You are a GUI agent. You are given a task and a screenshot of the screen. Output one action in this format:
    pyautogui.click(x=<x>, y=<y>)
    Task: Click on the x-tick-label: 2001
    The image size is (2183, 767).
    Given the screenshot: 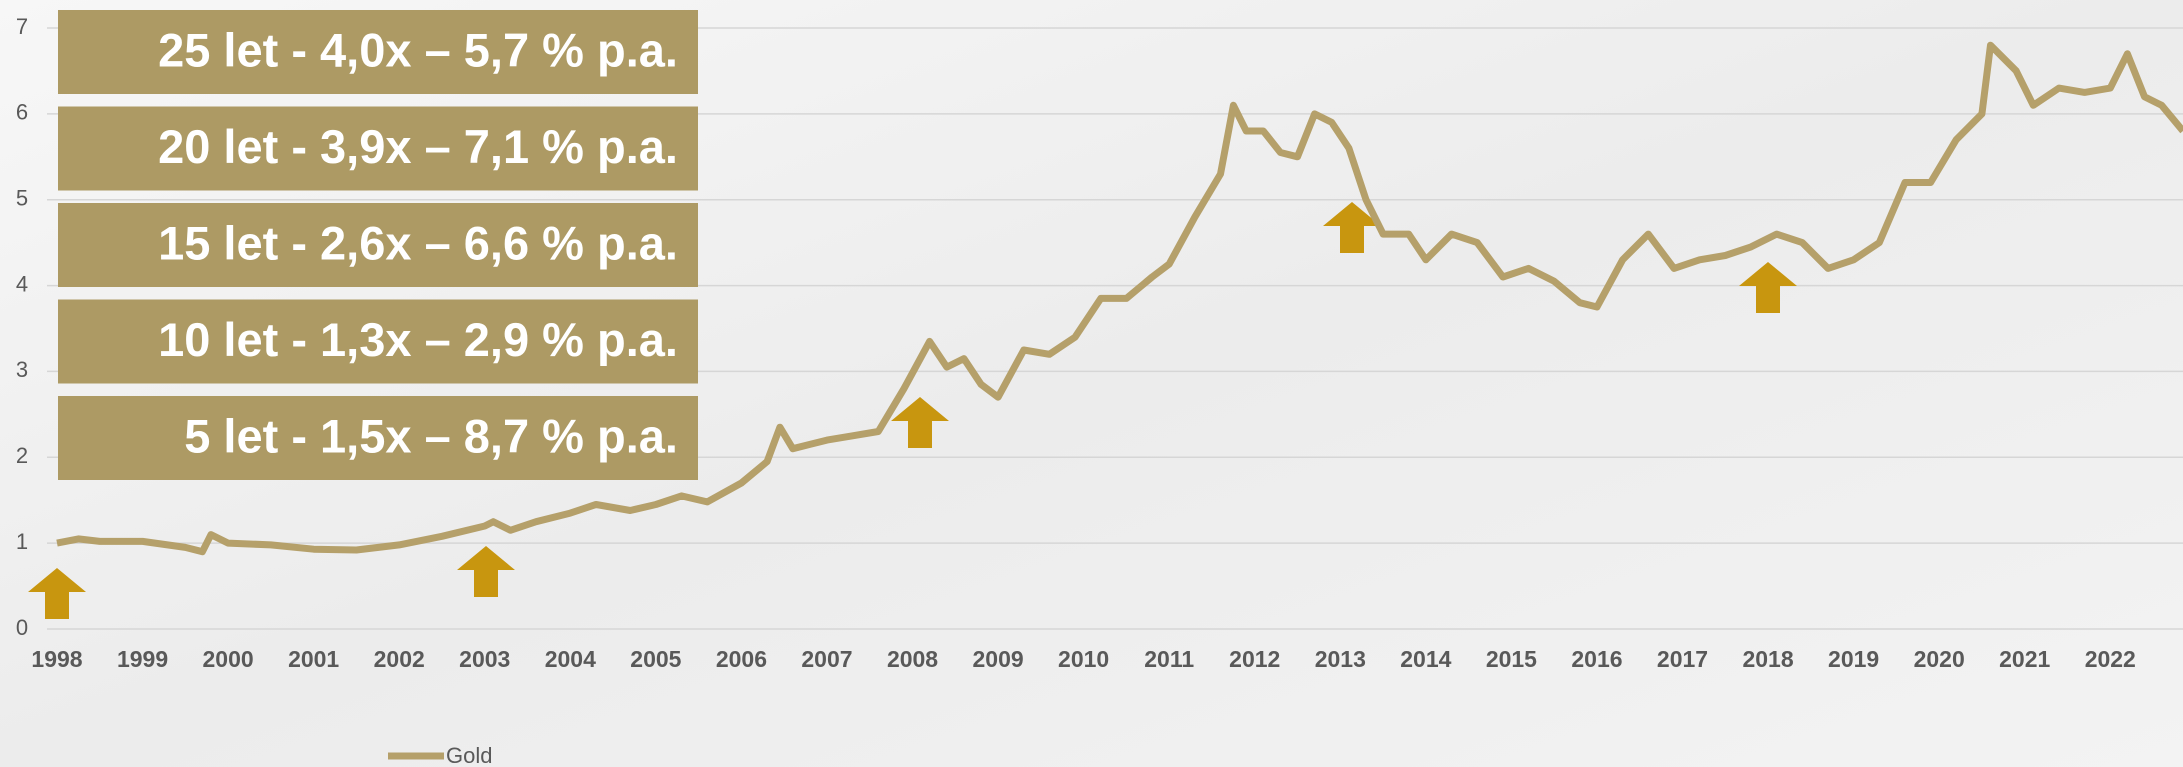 What is the action you would take?
    pyautogui.click(x=313, y=659)
    